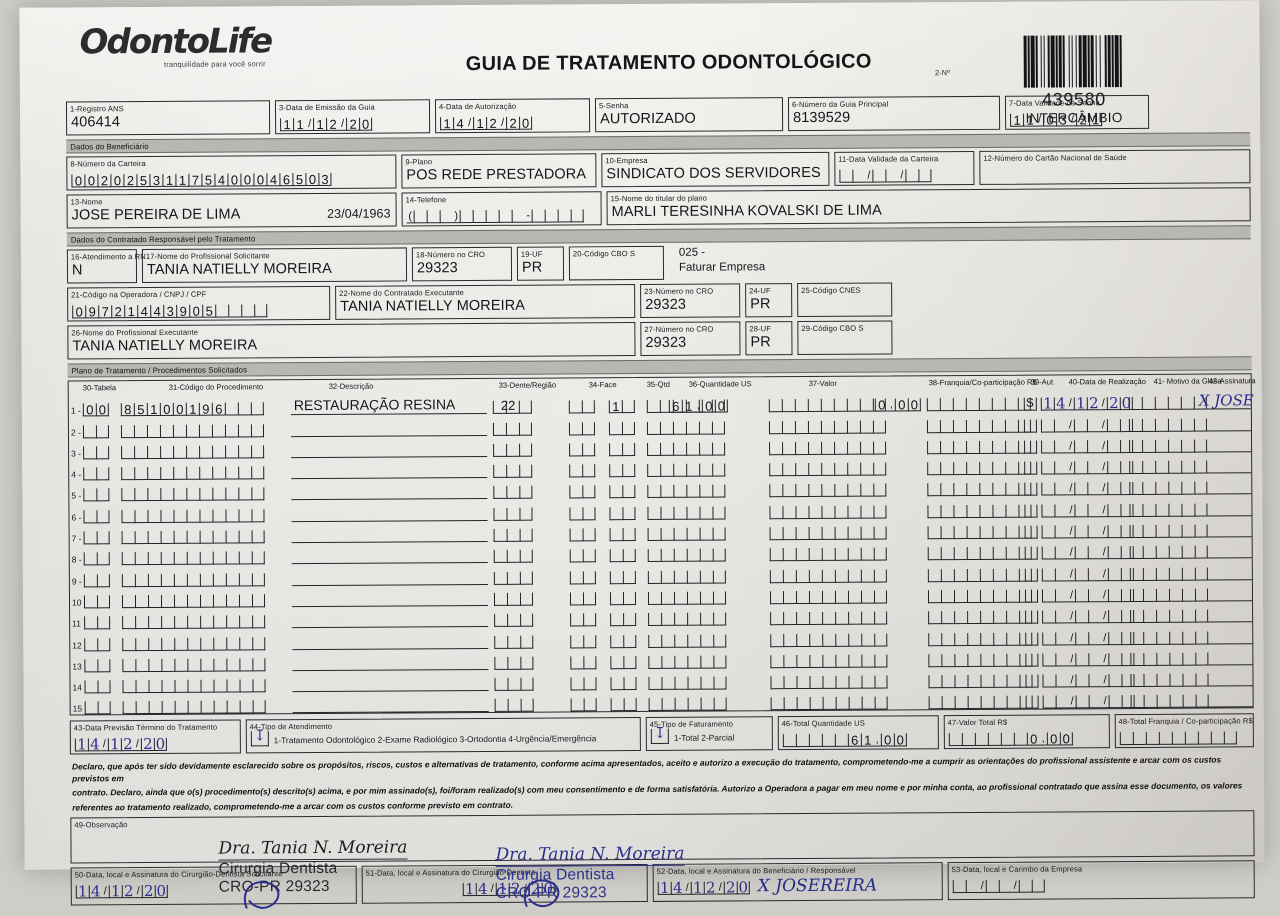 The width and height of the screenshot is (1280, 916). I want to click on field-nome-beneficiario: 13-Nome JOSE PEREIRA DE LIMA 23/04/1963, so click(231, 210).